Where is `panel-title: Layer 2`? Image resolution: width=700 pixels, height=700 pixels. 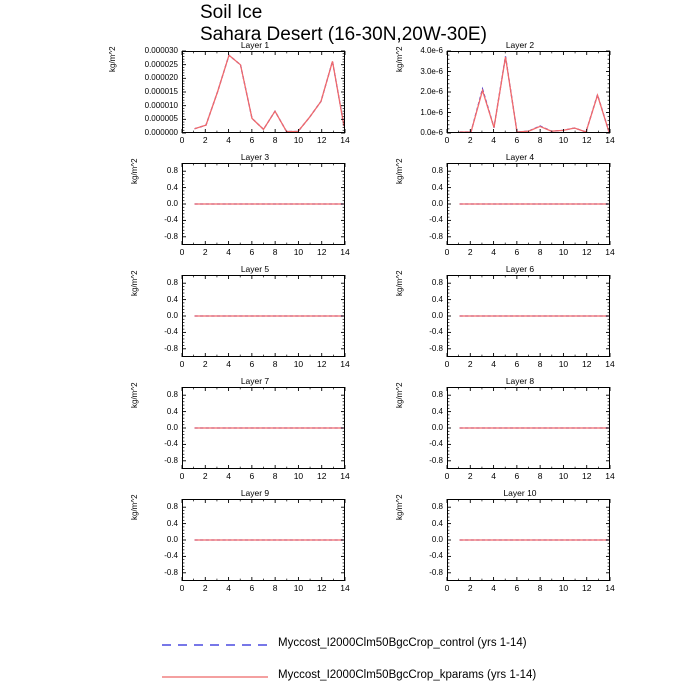 panel-title: Layer 2 is located at coordinates (520, 45).